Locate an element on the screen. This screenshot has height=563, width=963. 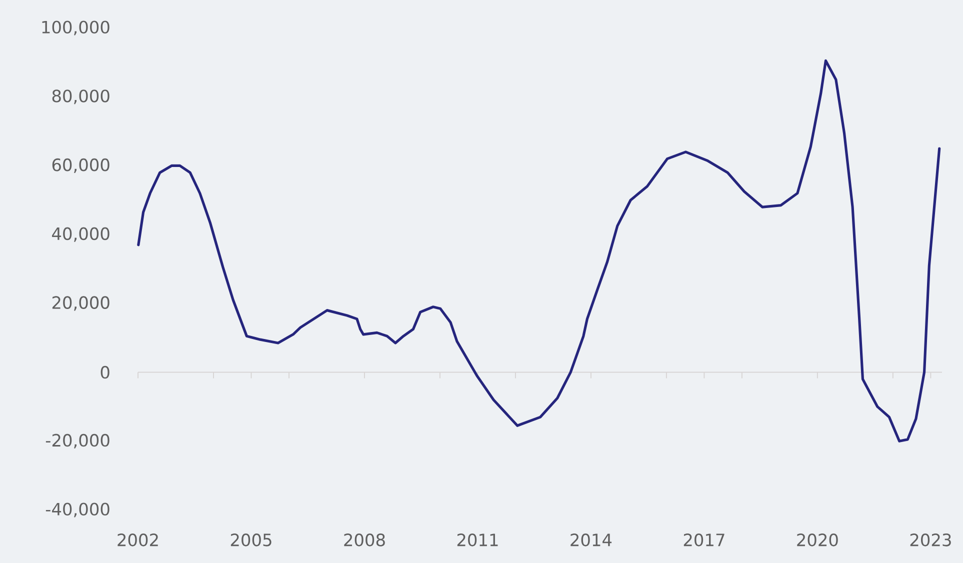
y-tick-label: 80,000 is located at coordinates (81, 97).